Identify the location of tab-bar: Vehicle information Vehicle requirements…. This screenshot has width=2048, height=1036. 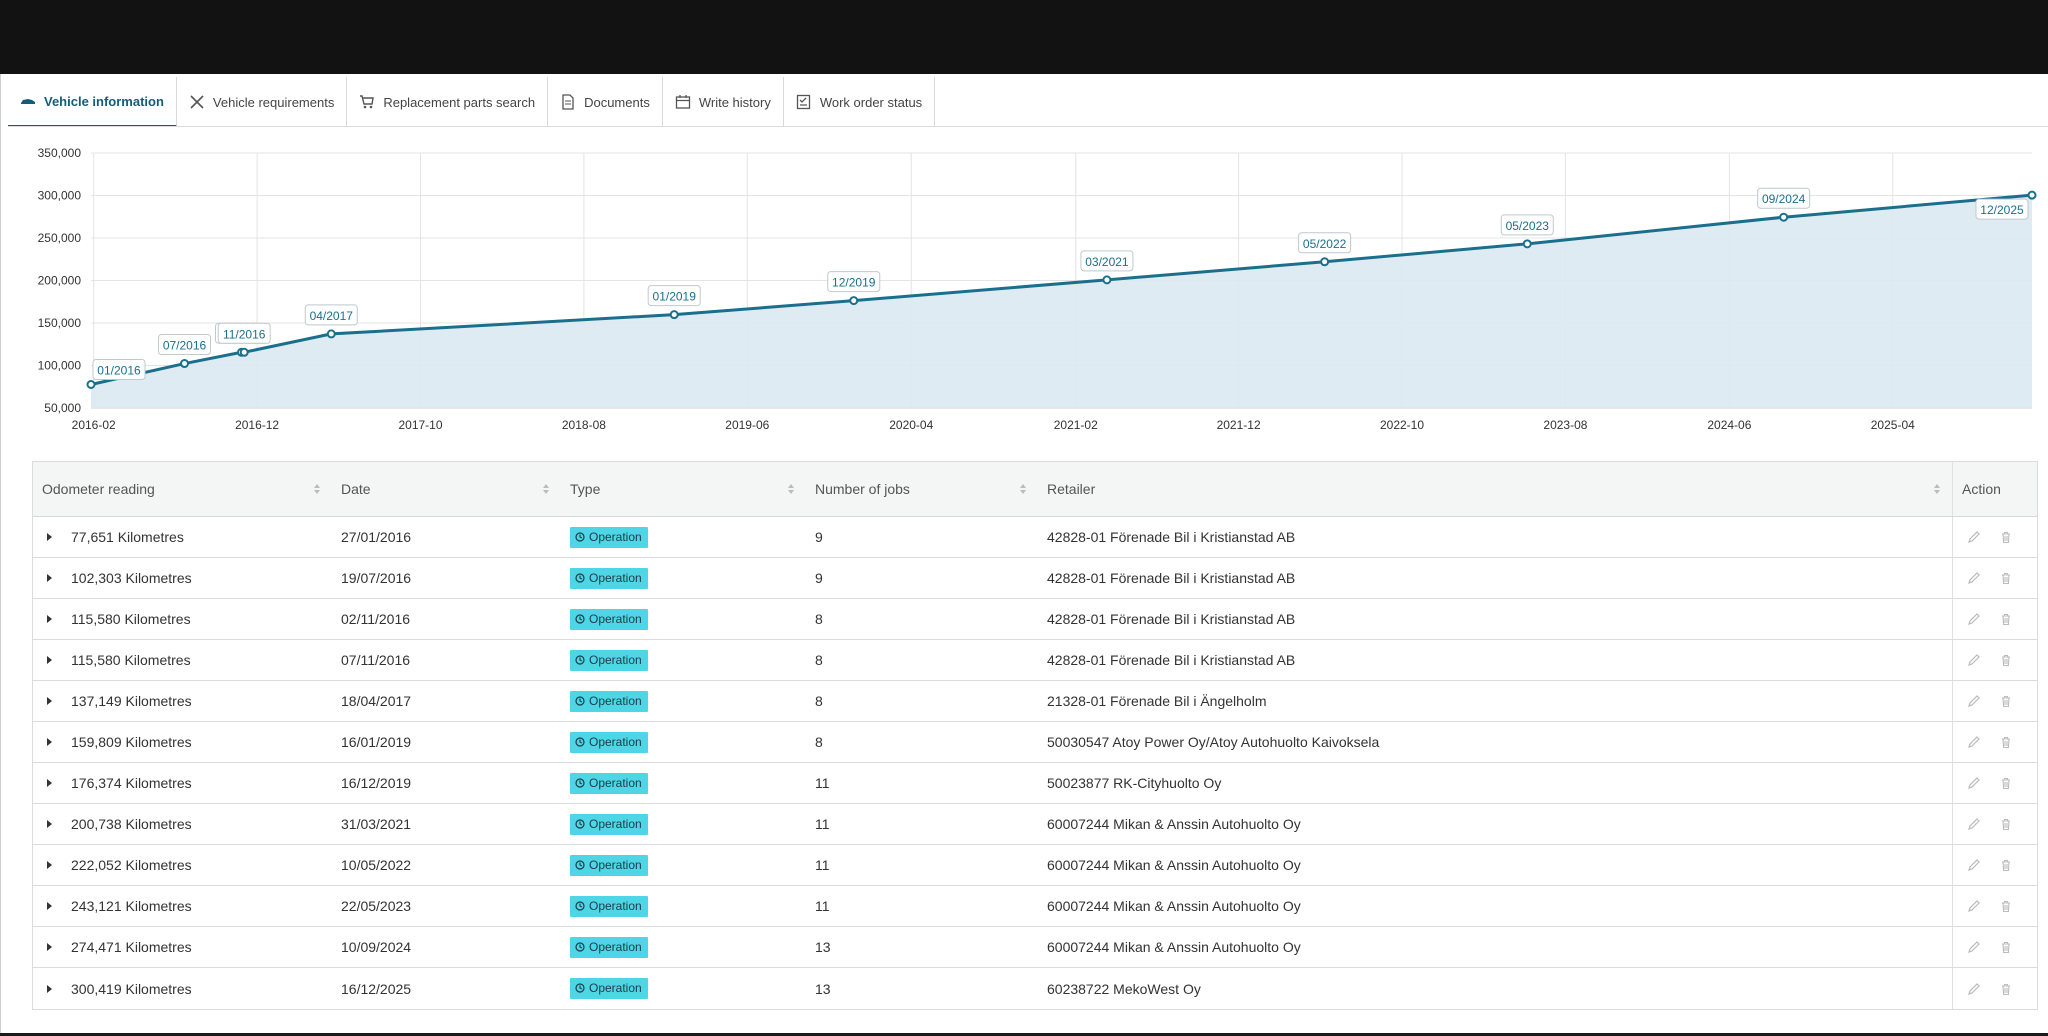
(472, 102).